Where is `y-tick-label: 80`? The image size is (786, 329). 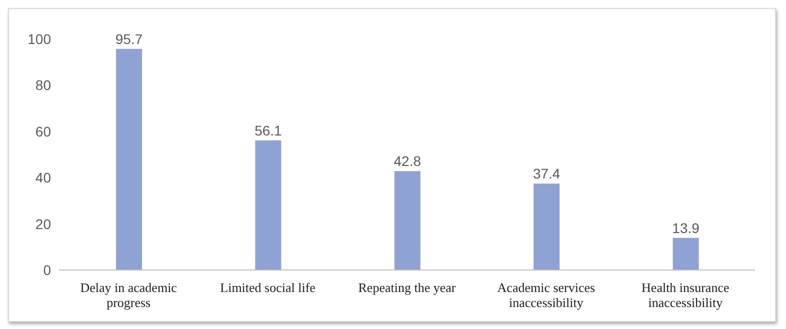 y-tick-label: 80 is located at coordinates (43, 85).